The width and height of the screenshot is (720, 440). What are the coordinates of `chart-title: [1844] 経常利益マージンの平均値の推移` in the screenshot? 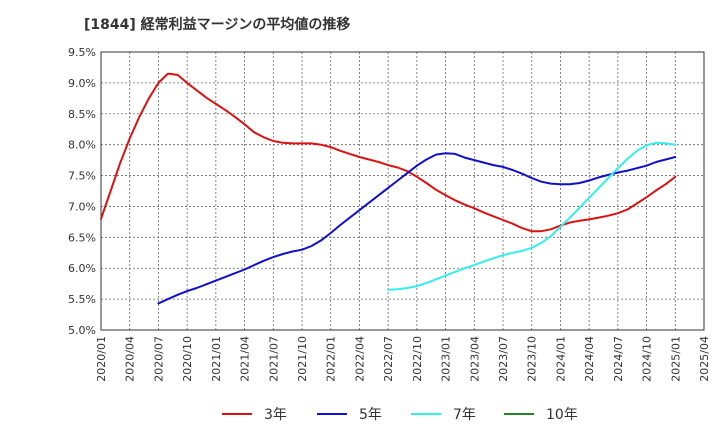 It's located at (217, 24).